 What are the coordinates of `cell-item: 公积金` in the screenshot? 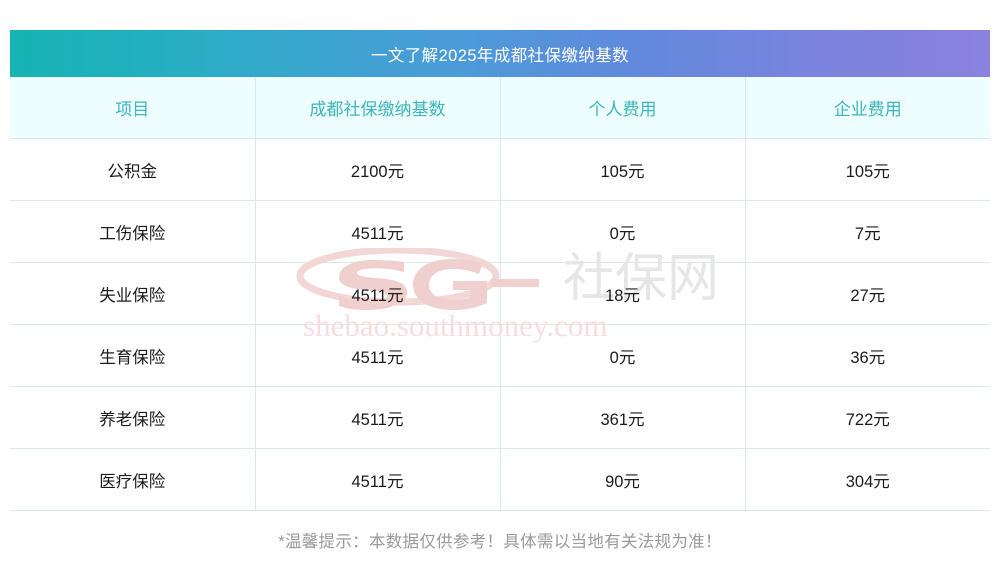 It's located at (133, 169).